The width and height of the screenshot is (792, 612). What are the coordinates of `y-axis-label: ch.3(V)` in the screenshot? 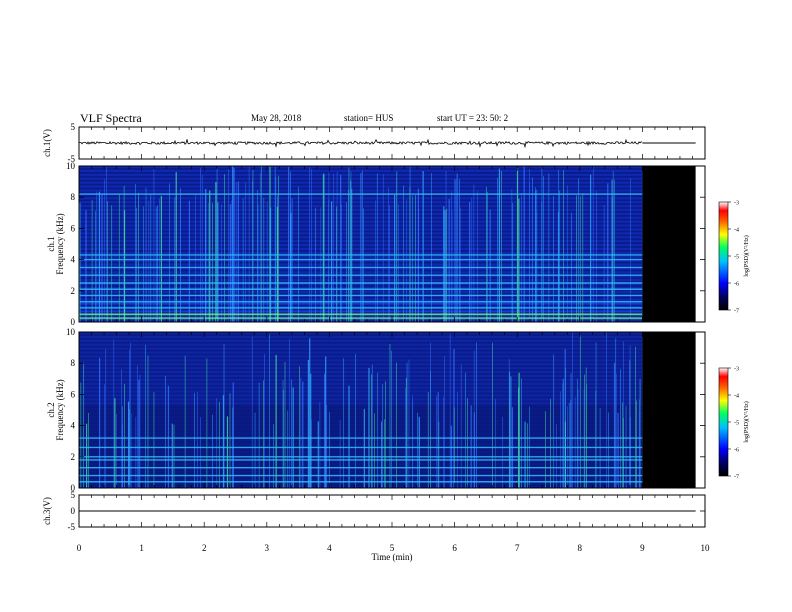 It's located at (47, 511).